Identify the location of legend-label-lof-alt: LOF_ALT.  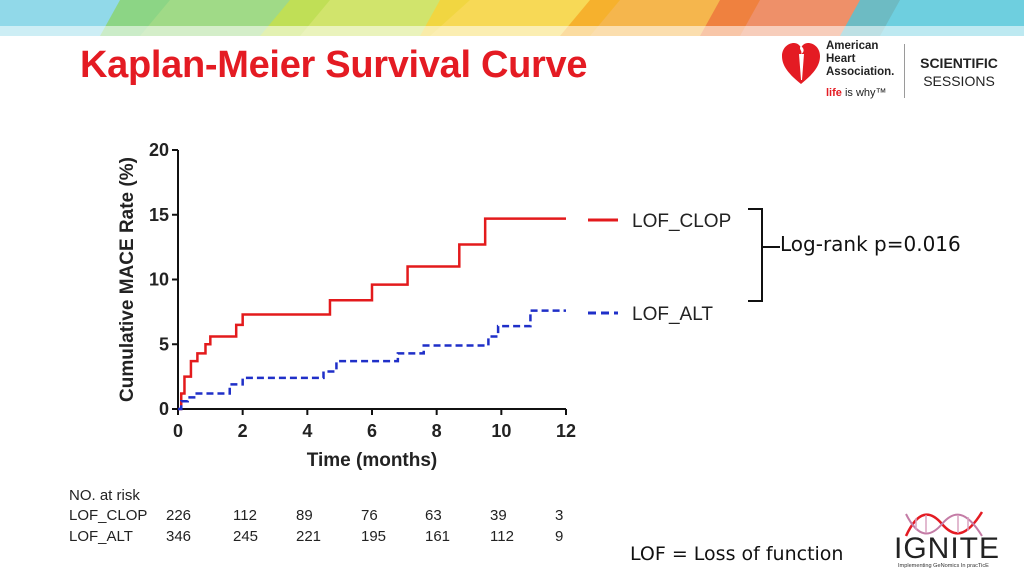
(672, 314).